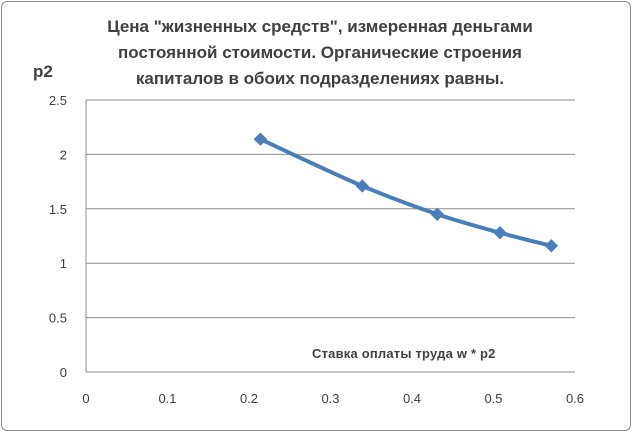 The width and height of the screenshot is (634, 434). I want to click on y-tick-label: 2, so click(63, 154).